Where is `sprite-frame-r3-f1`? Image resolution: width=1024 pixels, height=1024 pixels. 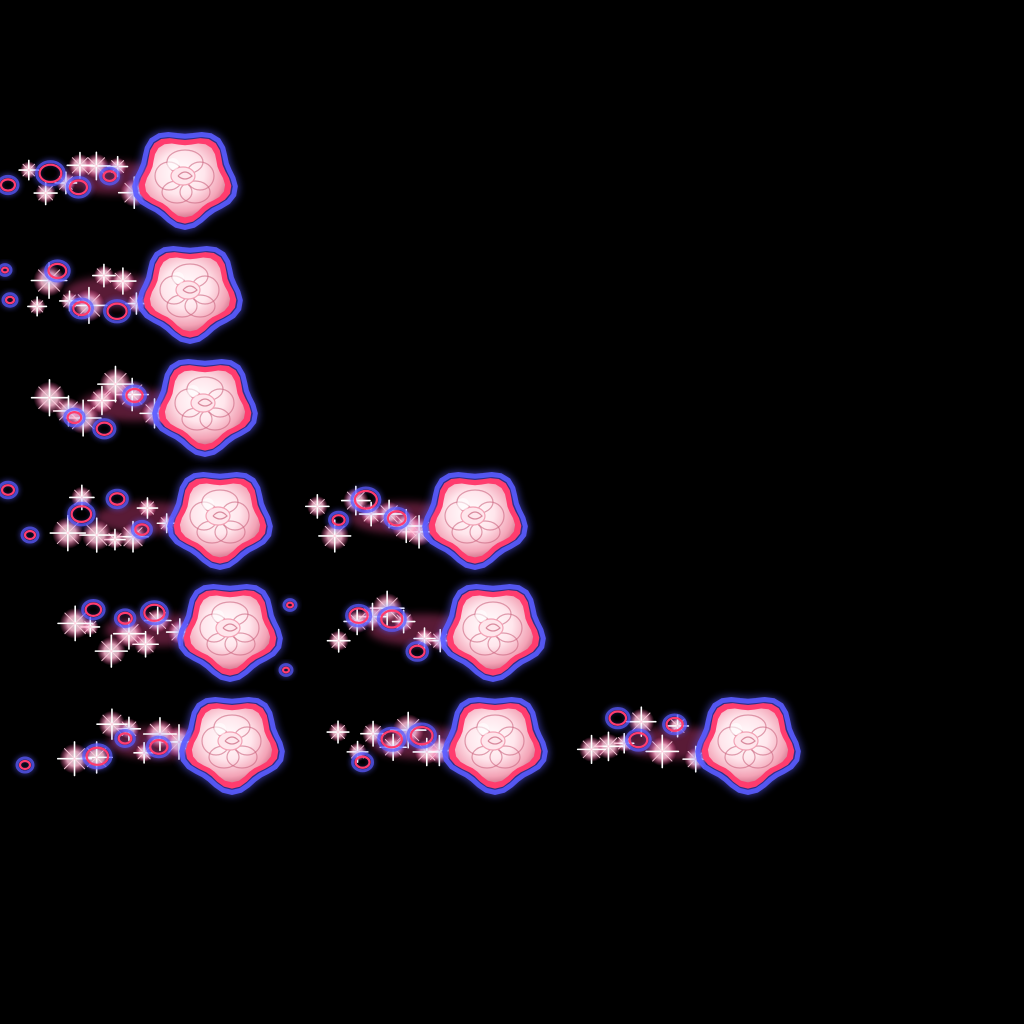
sprite-frame-r3-f1 is located at coordinates (145, 408).